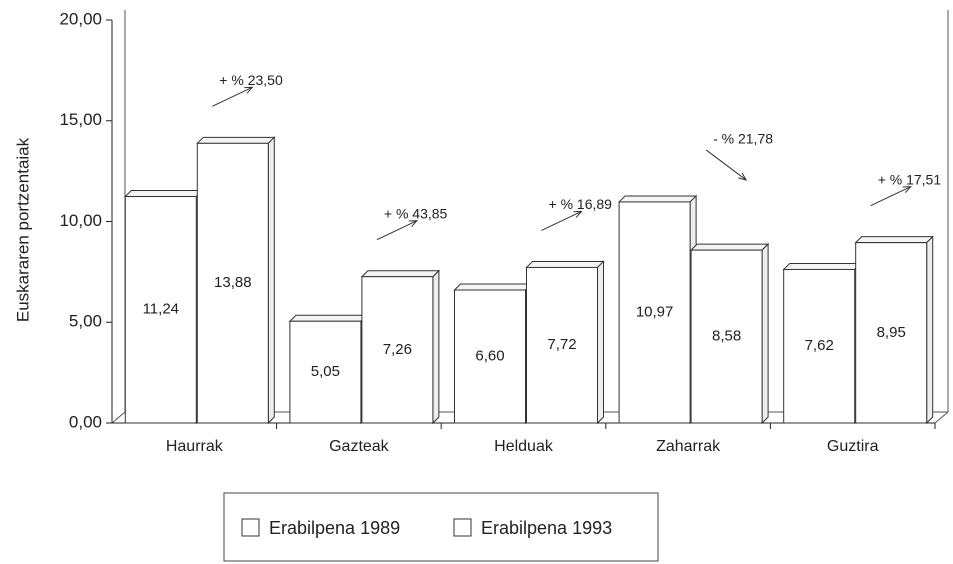 This screenshot has height=564, width=953. What do you see at coordinates (524, 446) in the screenshot?
I see `x-tick-label: Helduak` at bounding box center [524, 446].